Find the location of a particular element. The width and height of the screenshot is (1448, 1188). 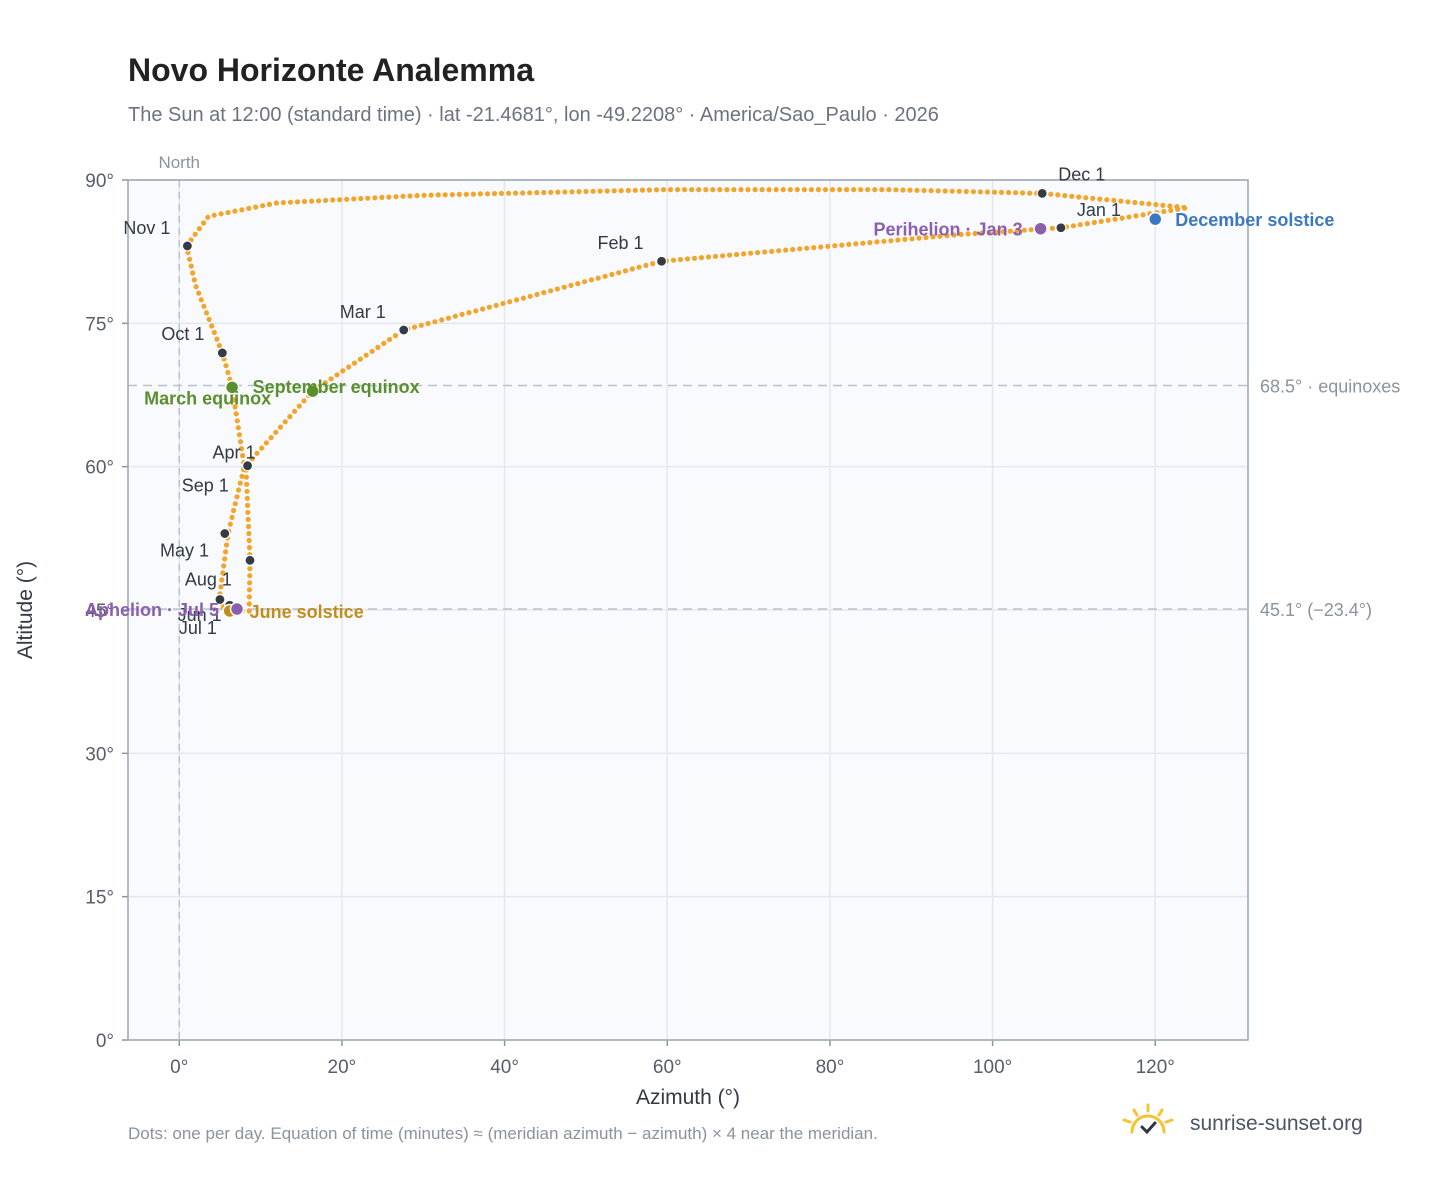

y-tick-label: 60° is located at coordinates (99, 468).